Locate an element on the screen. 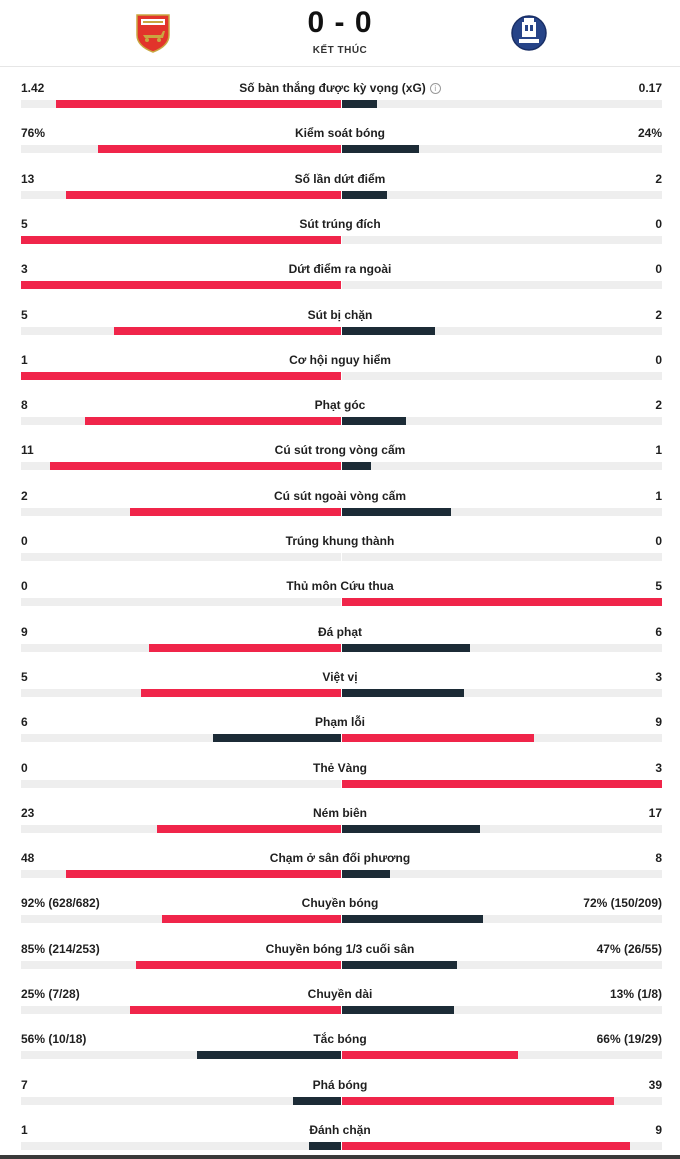 The image size is (680, 1159). away-value: 47% (26/55) is located at coordinates (629, 949).